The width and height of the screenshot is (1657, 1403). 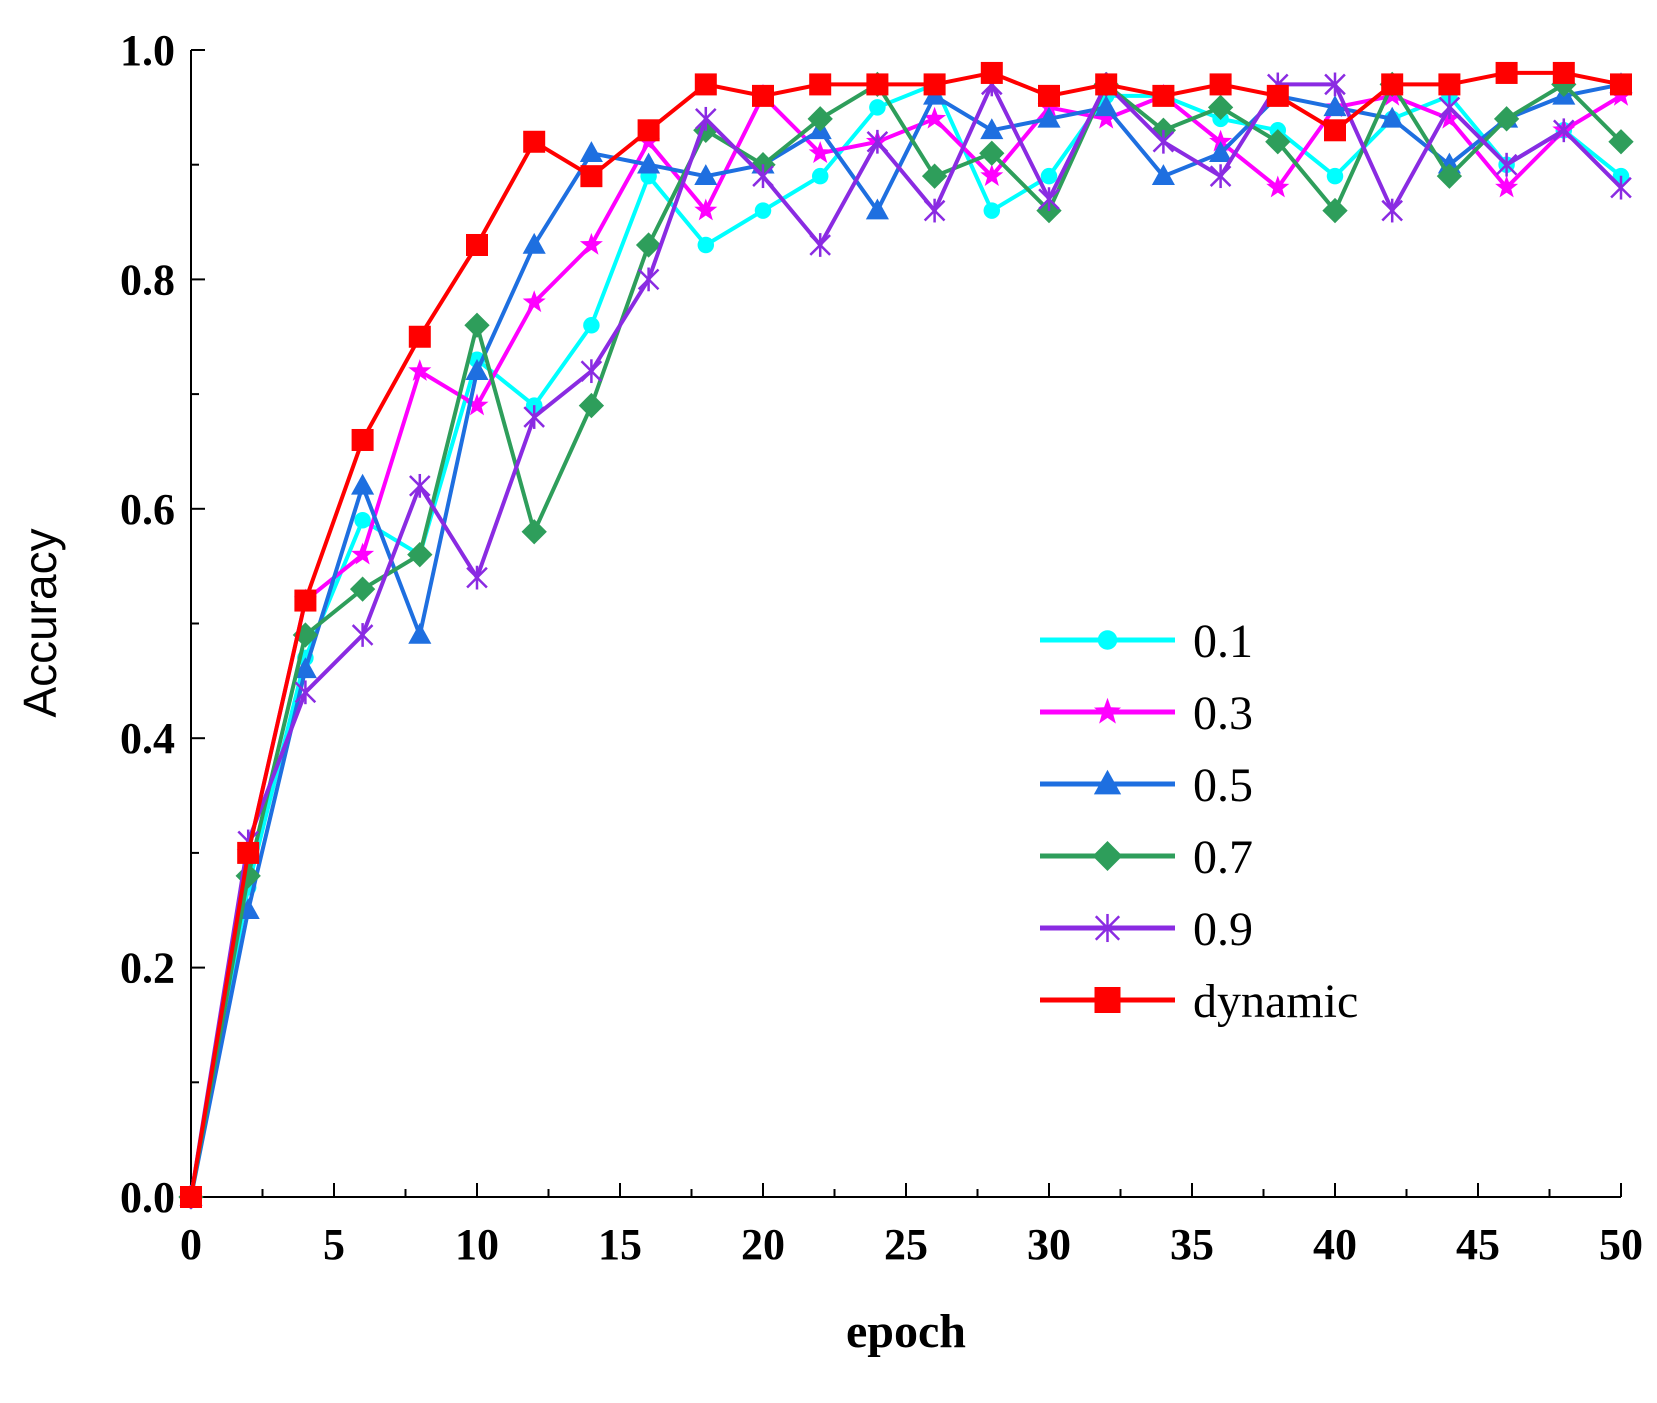 I want to click on x-tick-label: 10, so click(x=477, y=1244).